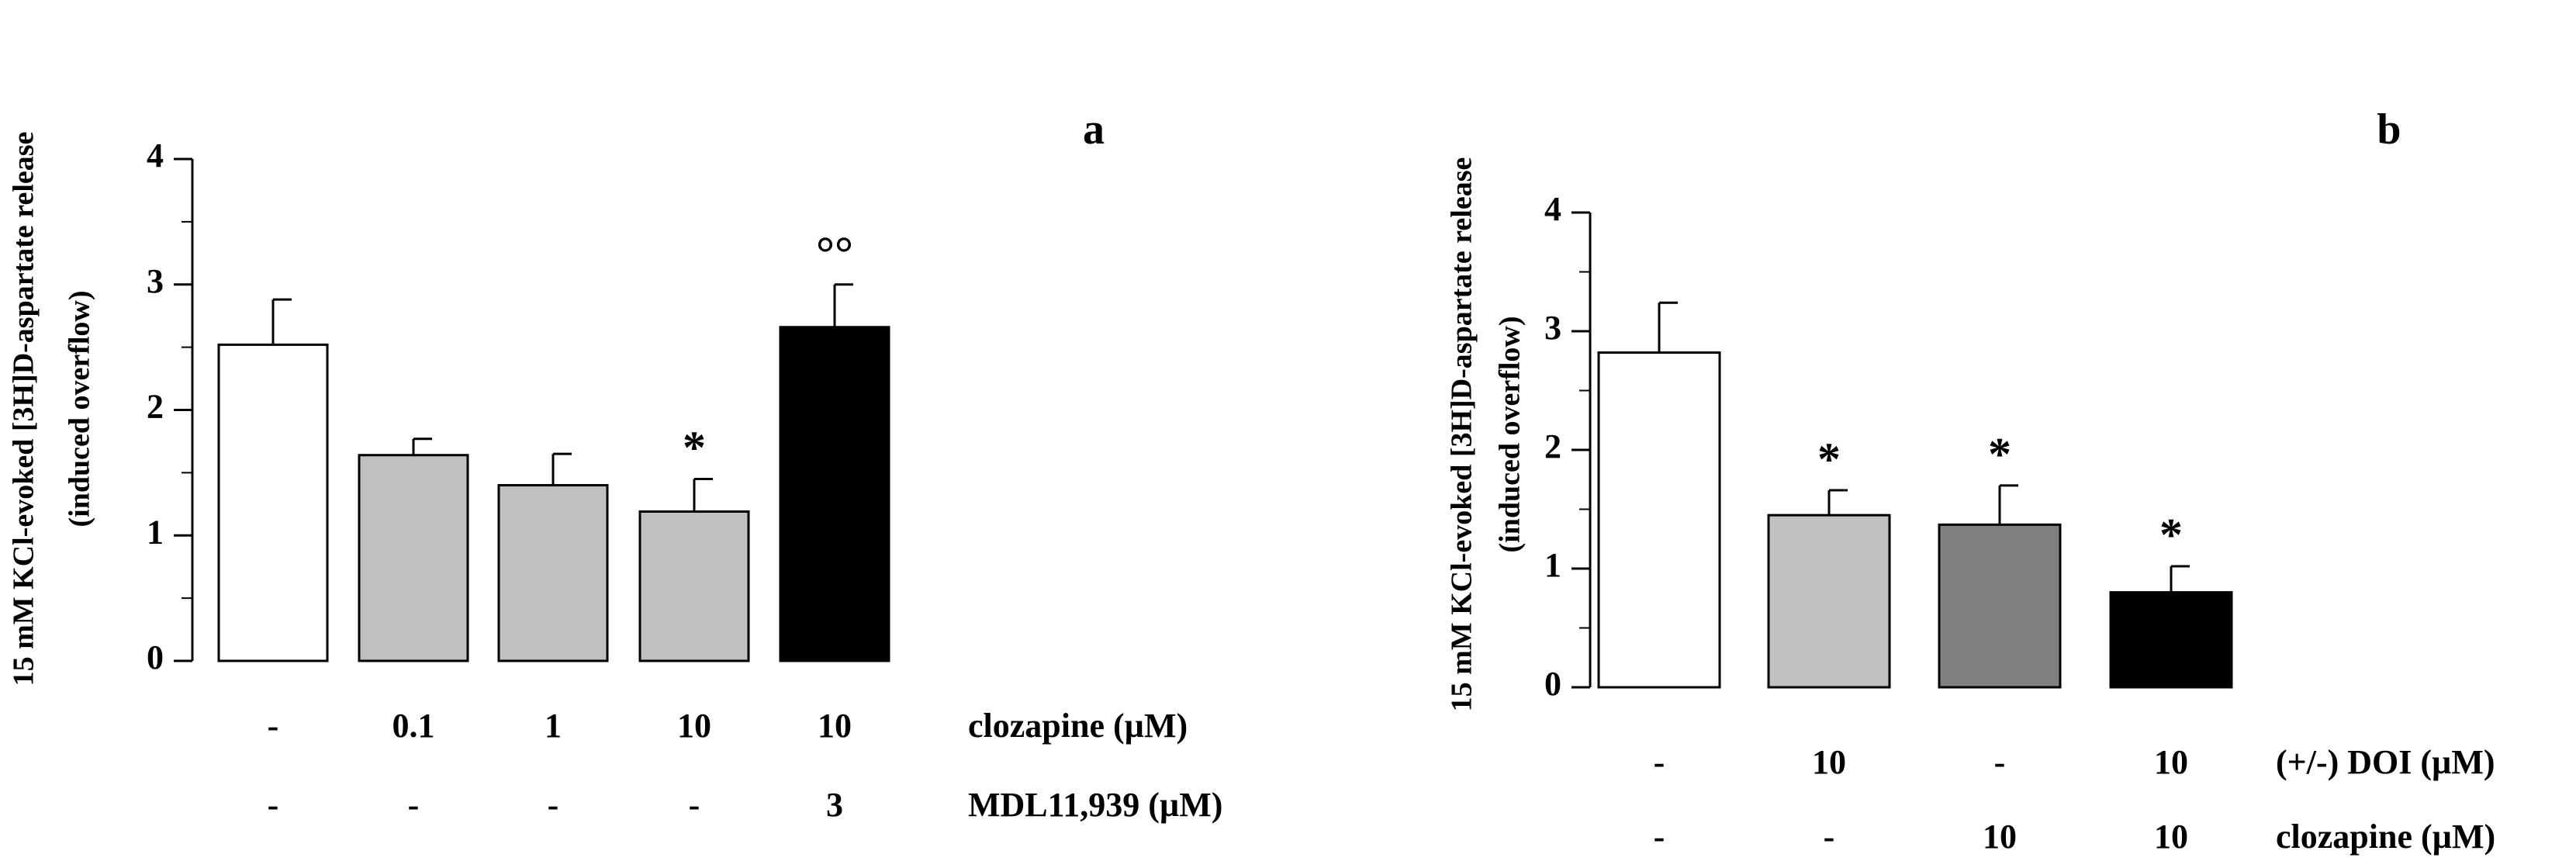  I want to click on treatment-value: 3, so click(834, 805).